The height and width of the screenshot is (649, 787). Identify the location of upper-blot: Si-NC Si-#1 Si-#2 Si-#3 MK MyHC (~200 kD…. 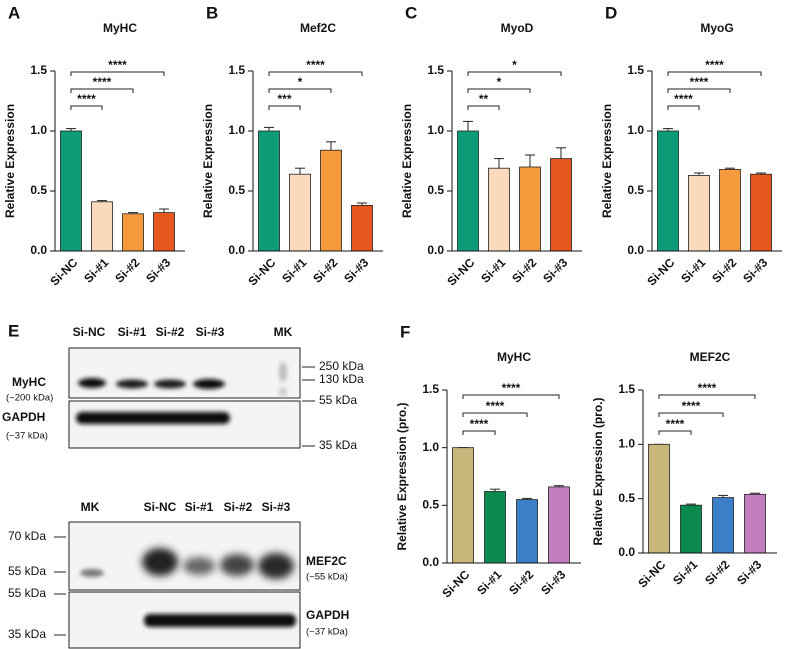
(183, 388).